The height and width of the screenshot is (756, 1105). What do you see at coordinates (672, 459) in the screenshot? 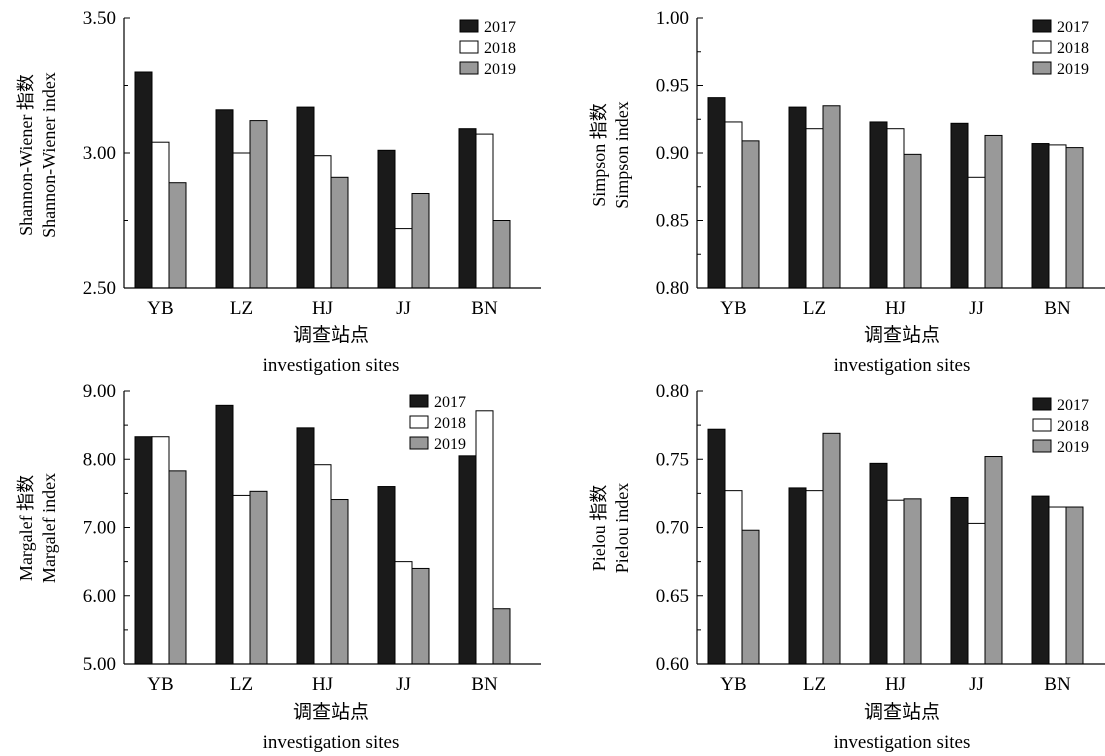
I see `y-tick-label: 0.75` at bounding box center [672, 459].